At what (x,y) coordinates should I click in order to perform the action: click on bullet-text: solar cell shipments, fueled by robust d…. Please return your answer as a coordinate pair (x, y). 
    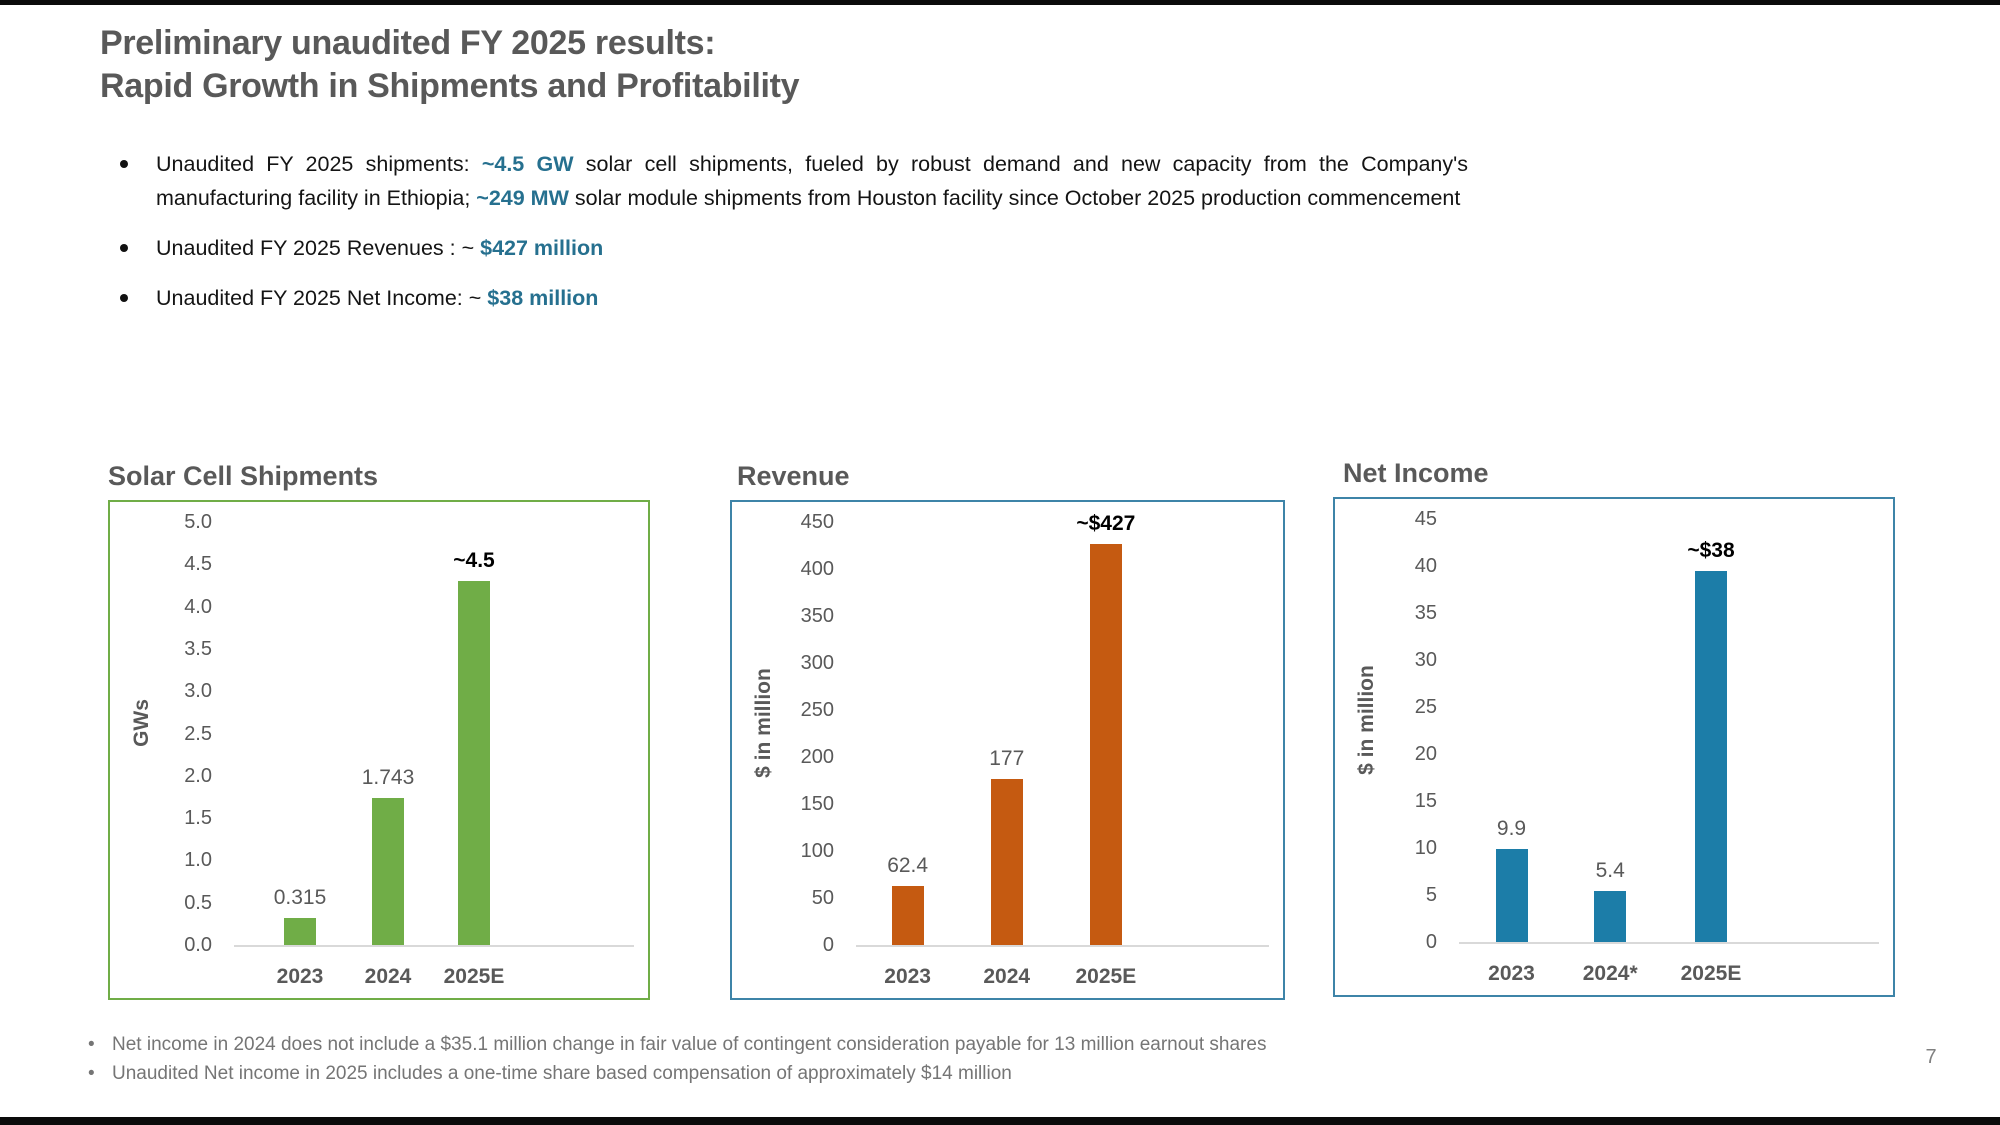
    Looking at the image, I should click on (812, 181).